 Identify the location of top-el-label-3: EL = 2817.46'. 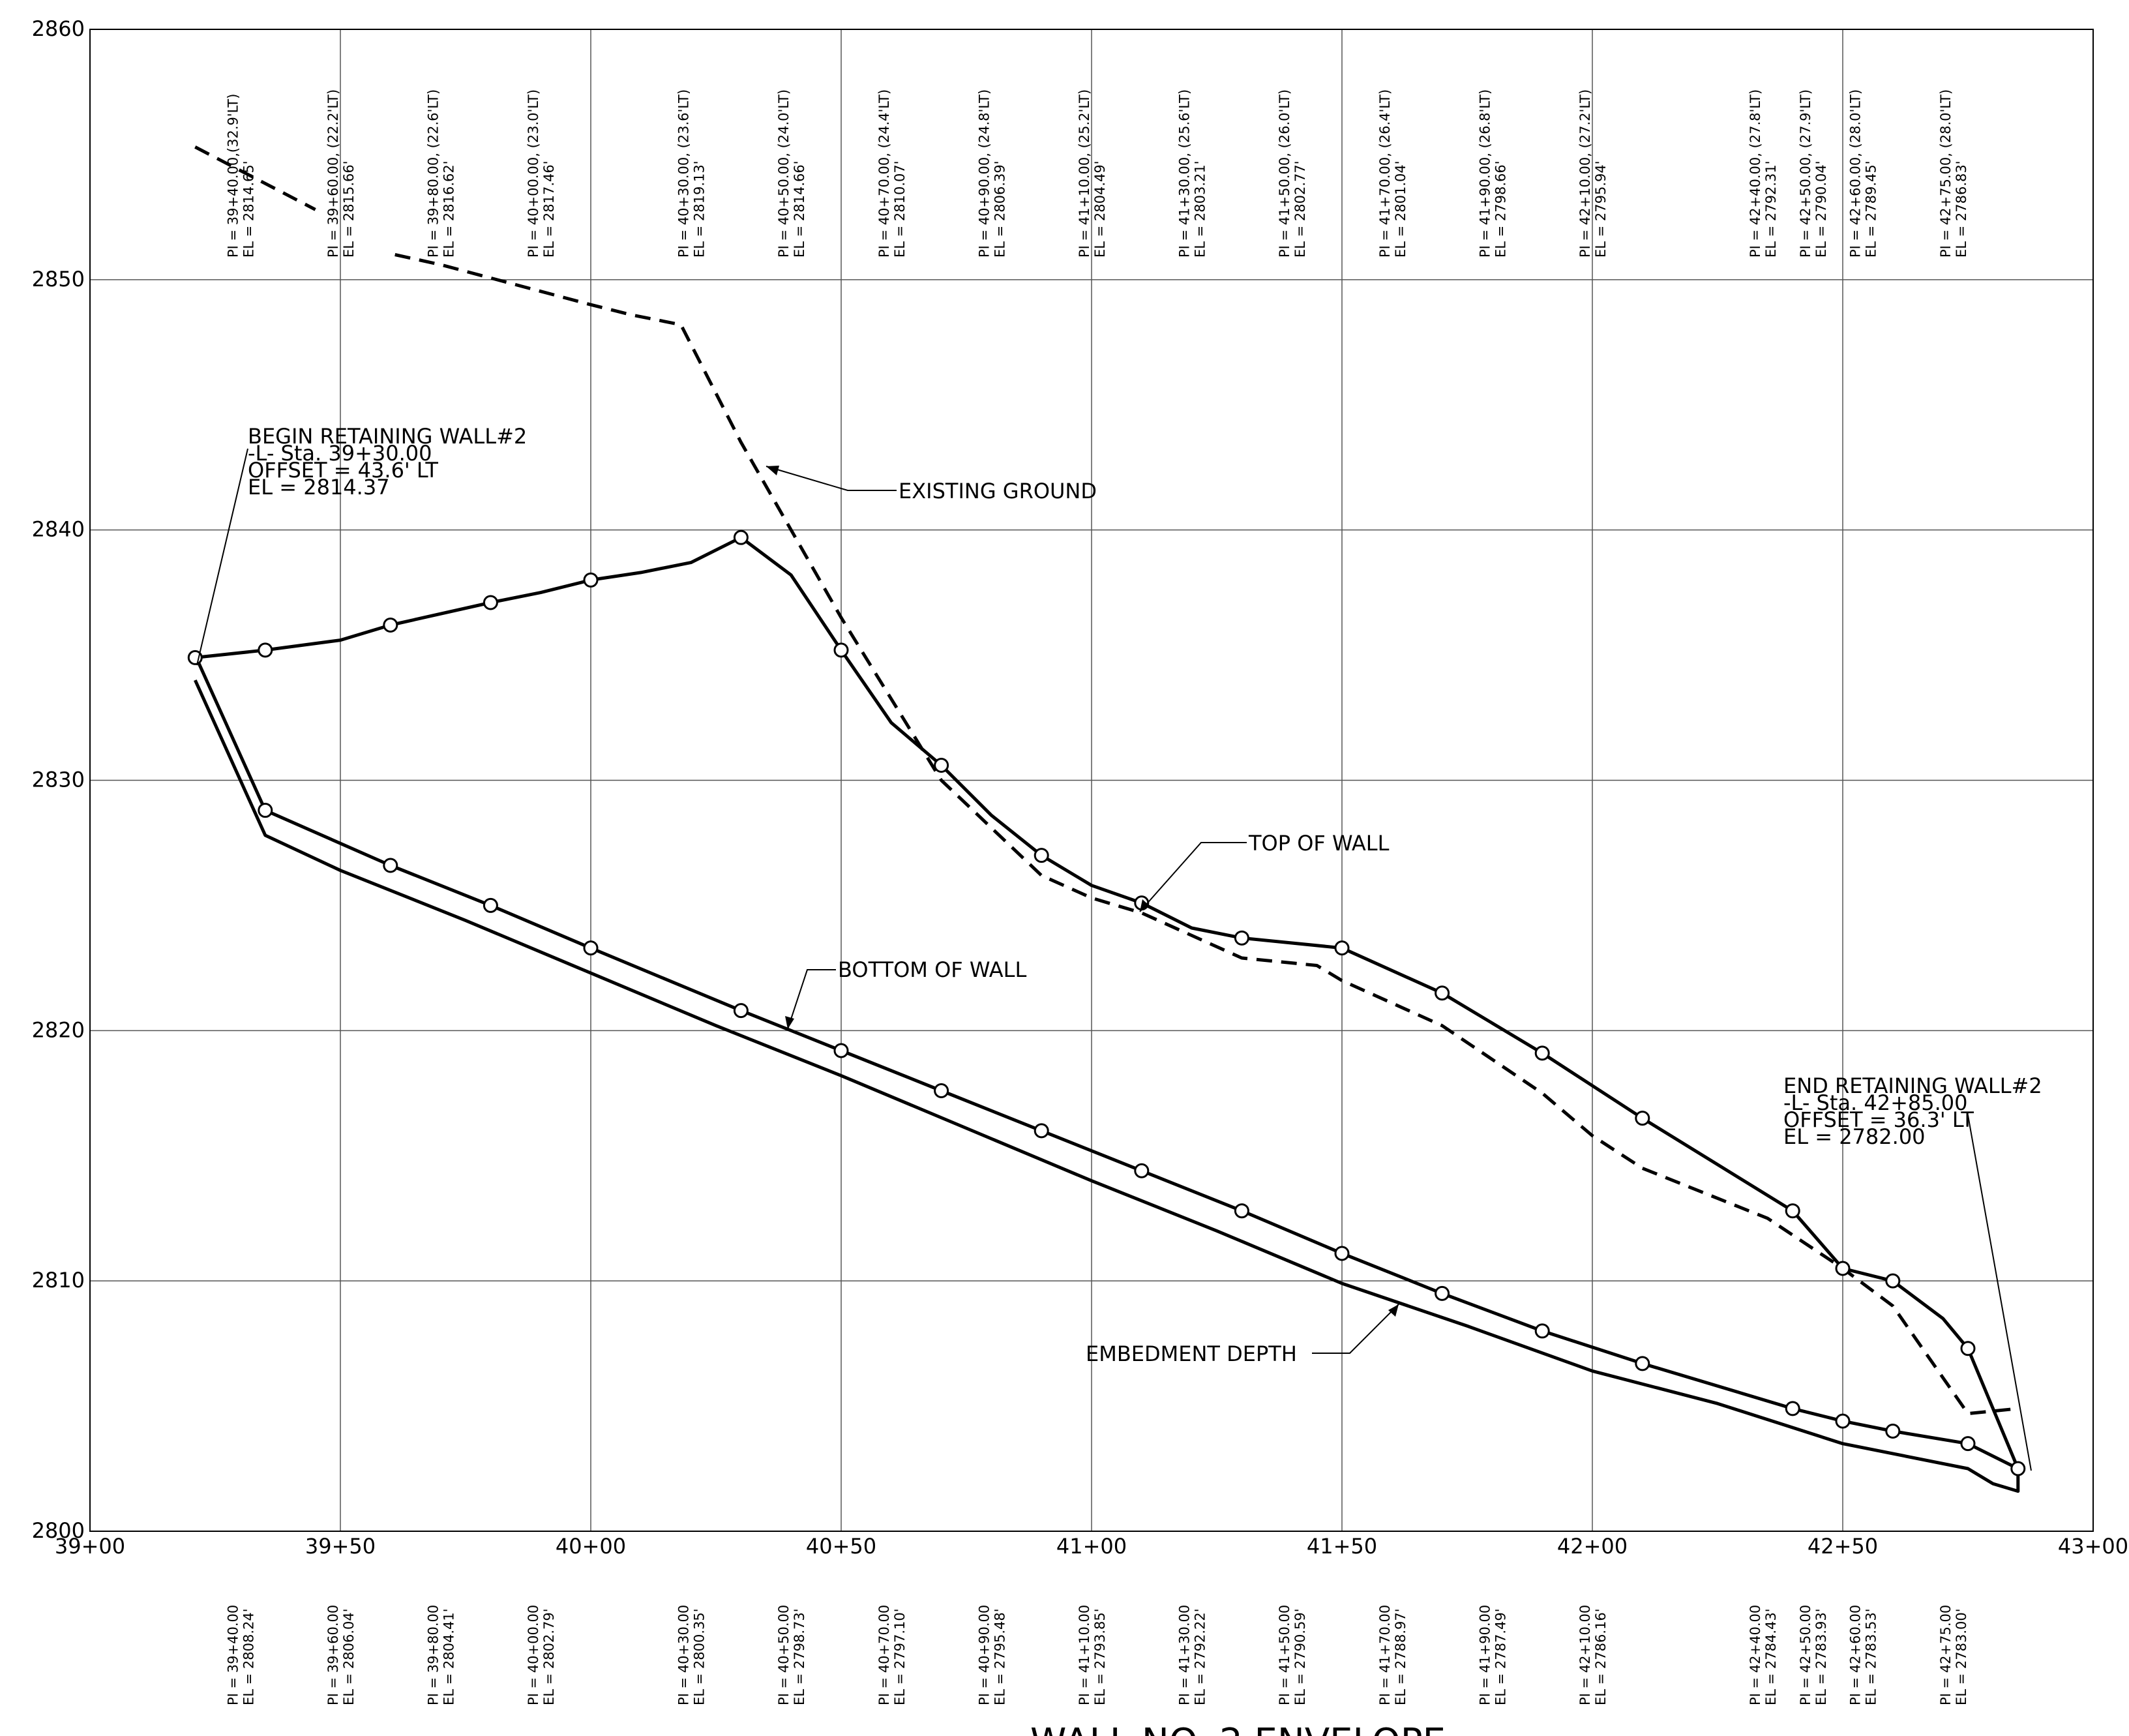
(549, 209).